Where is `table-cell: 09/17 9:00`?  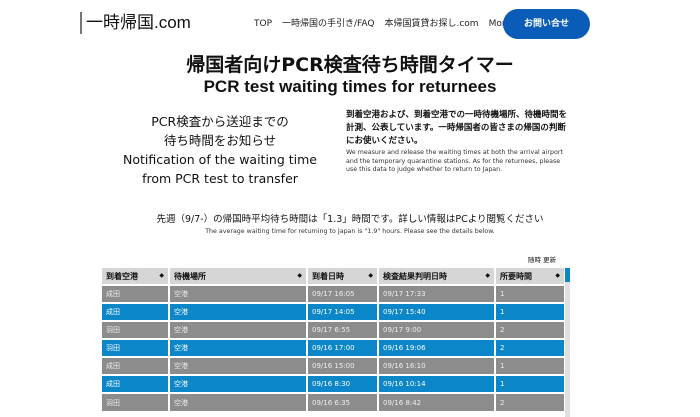 table-cell: 09/17 9:00 is located at coordinates (437, 329).